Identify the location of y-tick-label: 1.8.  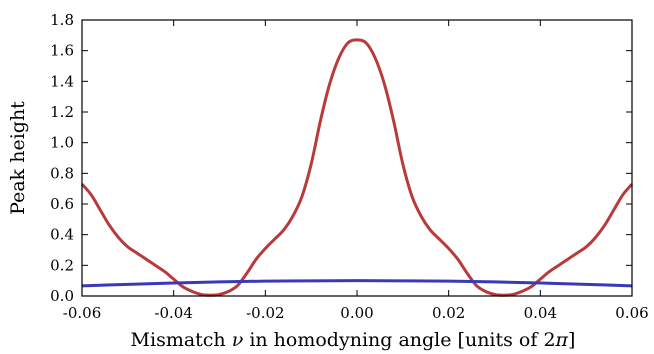
(62, 20).